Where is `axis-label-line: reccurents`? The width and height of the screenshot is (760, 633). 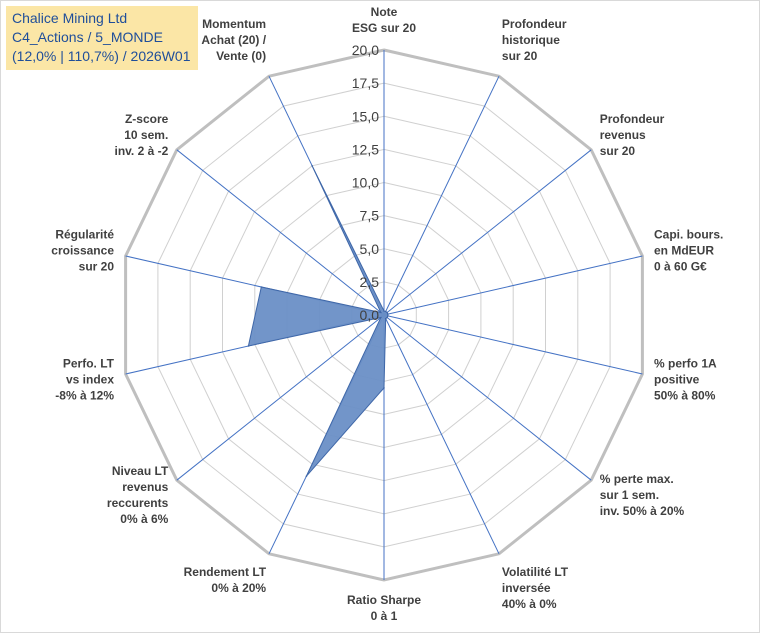
axis-label-line: reccurents is located at coordinates (138, 503).